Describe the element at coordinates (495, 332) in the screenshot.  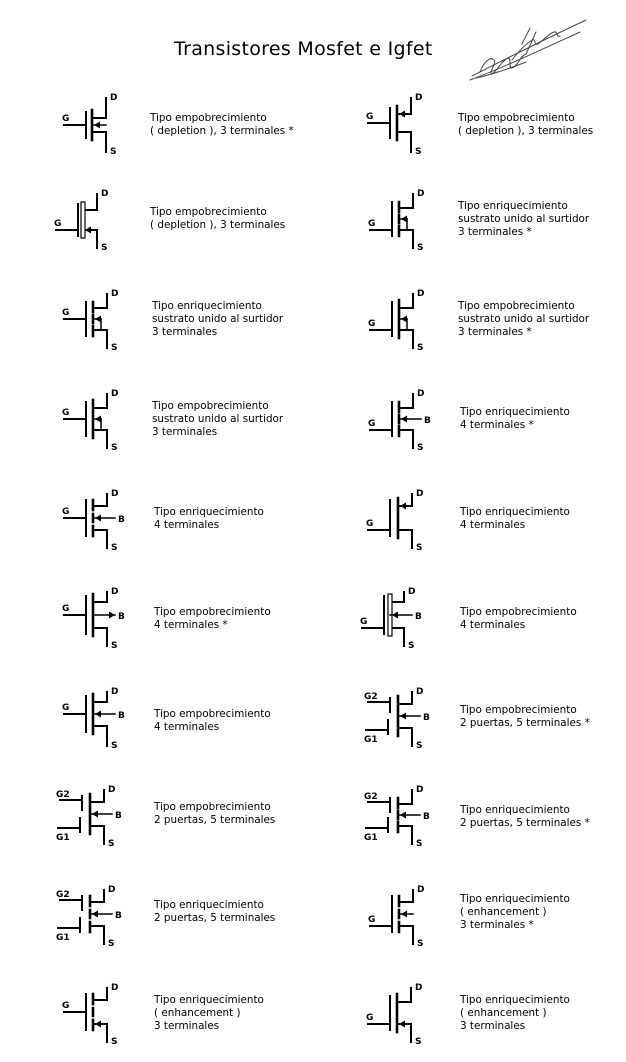
I see `desc-line: 3 terminales *` at that location.